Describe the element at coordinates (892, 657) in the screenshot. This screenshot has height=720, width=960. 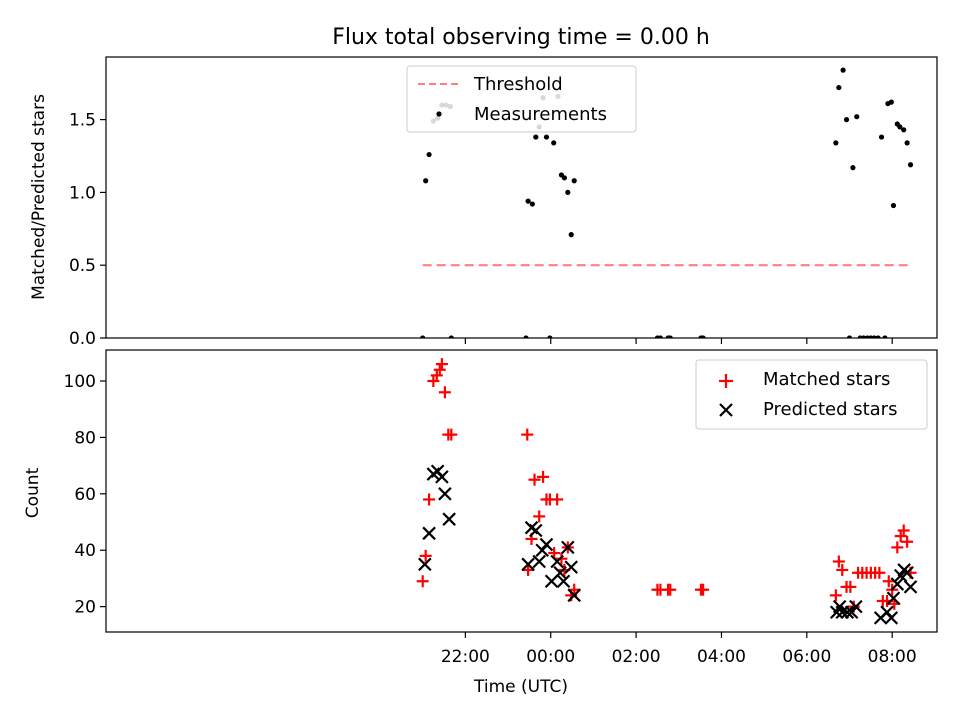
I see `count-x-tick-label: 08:00` at that location.